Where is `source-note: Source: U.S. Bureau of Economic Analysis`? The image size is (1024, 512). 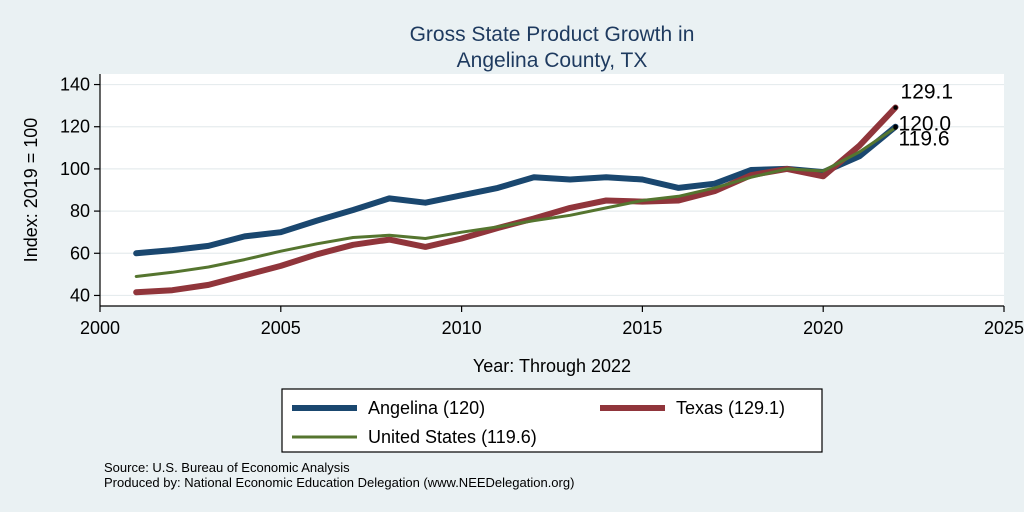
source-note: Source: U.S. Bureau of Economic Analysis is located at coordinates (227, 467).